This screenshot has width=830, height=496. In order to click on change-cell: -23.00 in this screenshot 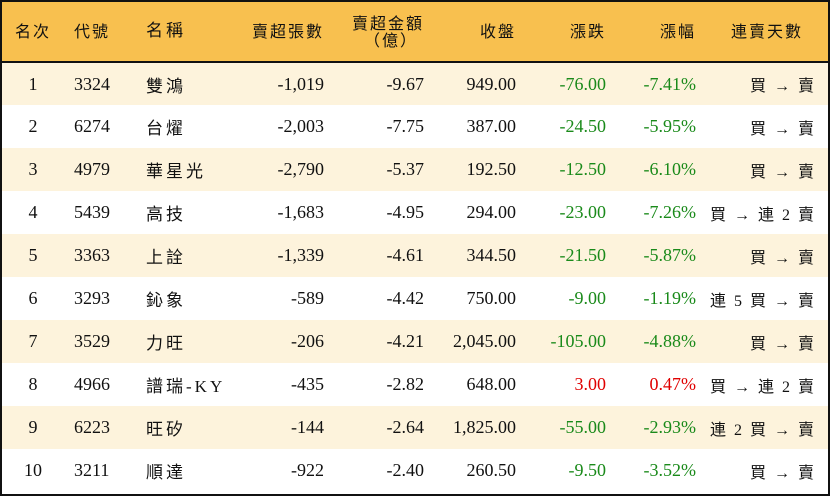, I will do `click(583, 212)`.